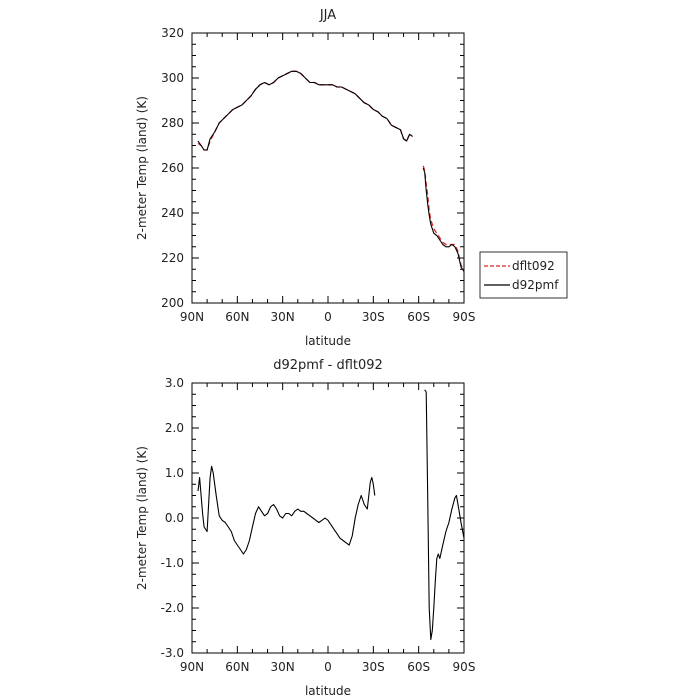  I want to click on y-tick-label: 300, so click(172, 78).